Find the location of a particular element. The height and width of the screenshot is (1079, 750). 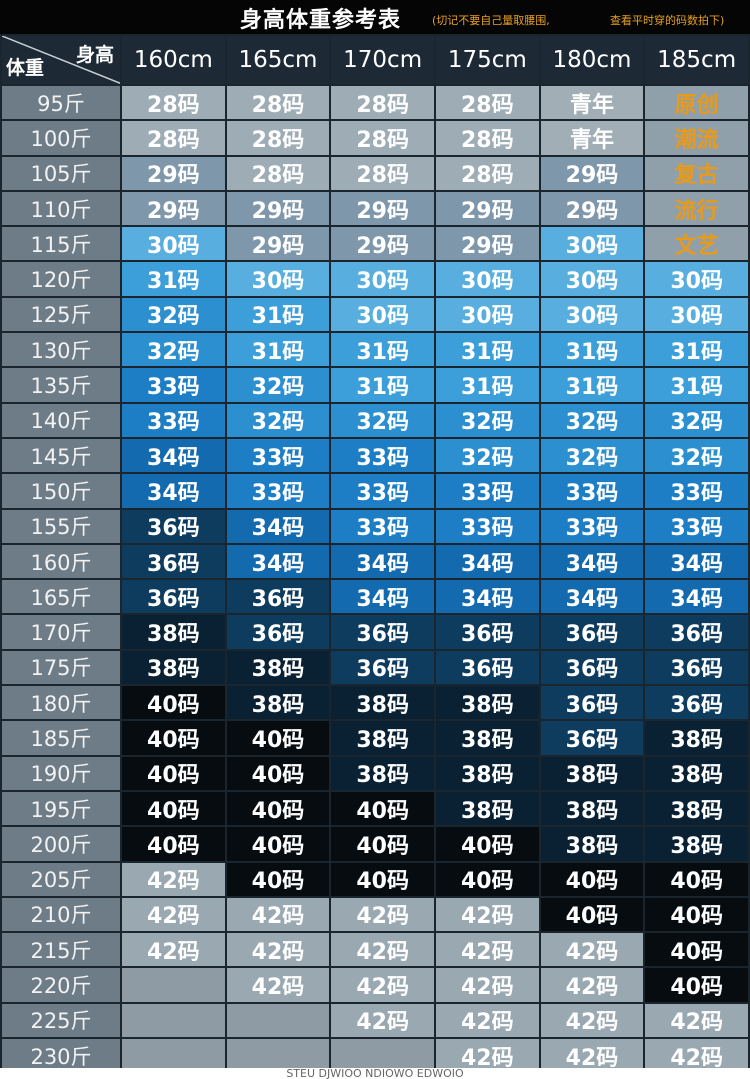

column-header: 180cm is located at coordinates (592, 60).